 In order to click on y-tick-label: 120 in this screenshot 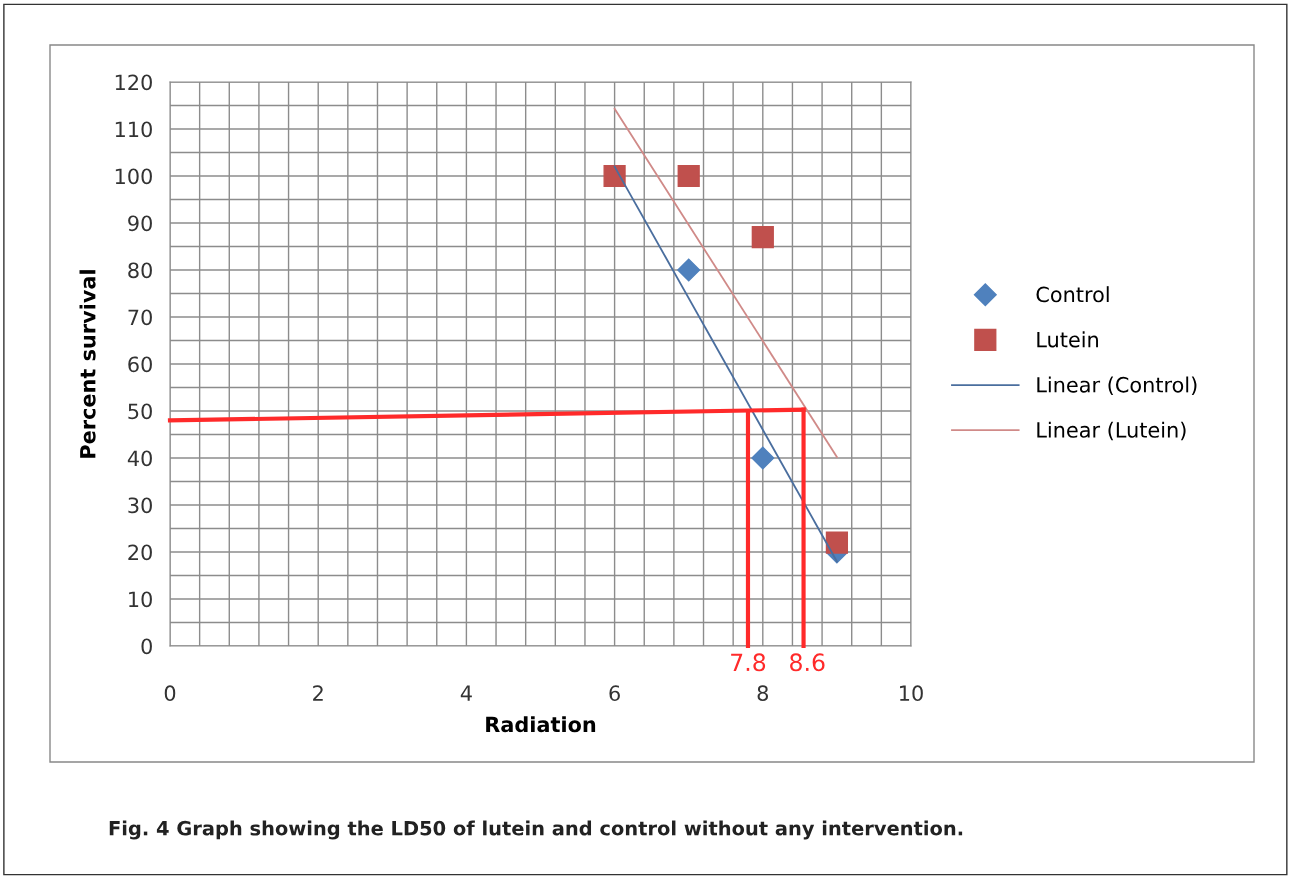, I will do `click(133, 82)`.